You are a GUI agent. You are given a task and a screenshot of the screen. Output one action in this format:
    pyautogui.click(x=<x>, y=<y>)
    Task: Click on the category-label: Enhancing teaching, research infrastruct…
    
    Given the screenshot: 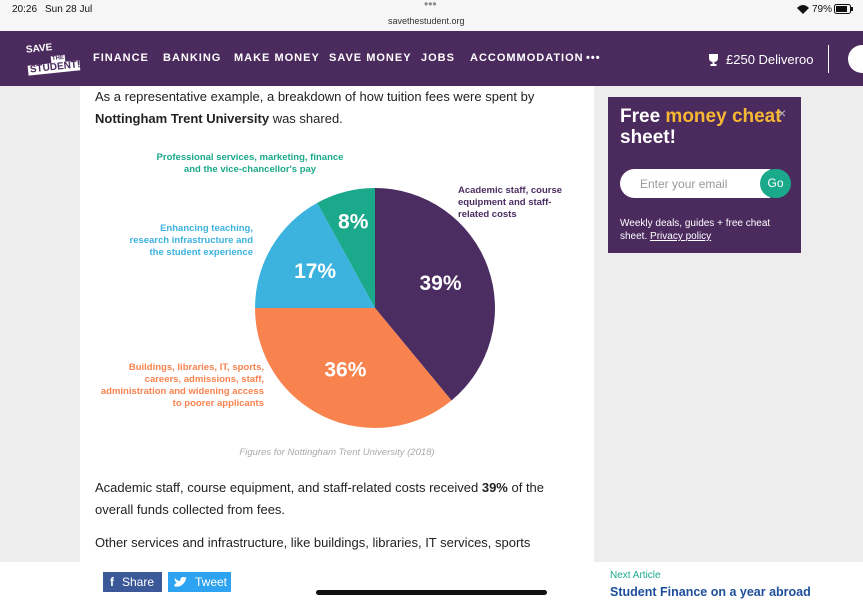 What is the action you would take?
    pyautogui.click(x=191, y=240)
    